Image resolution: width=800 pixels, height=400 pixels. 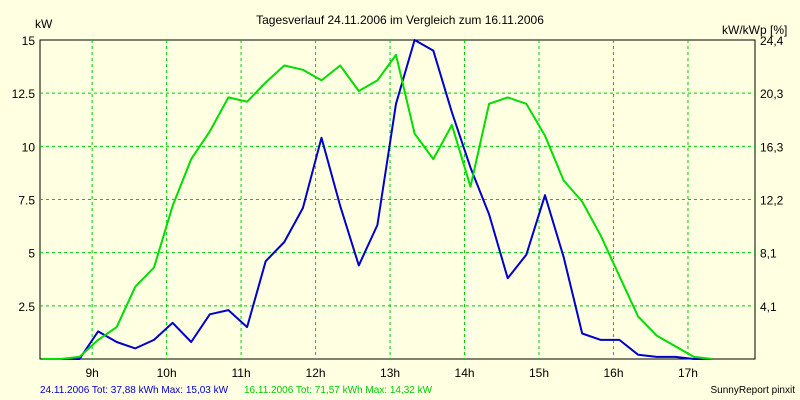 I want to click on y2-tick-label: 4,1, so click(x=768, y=307).